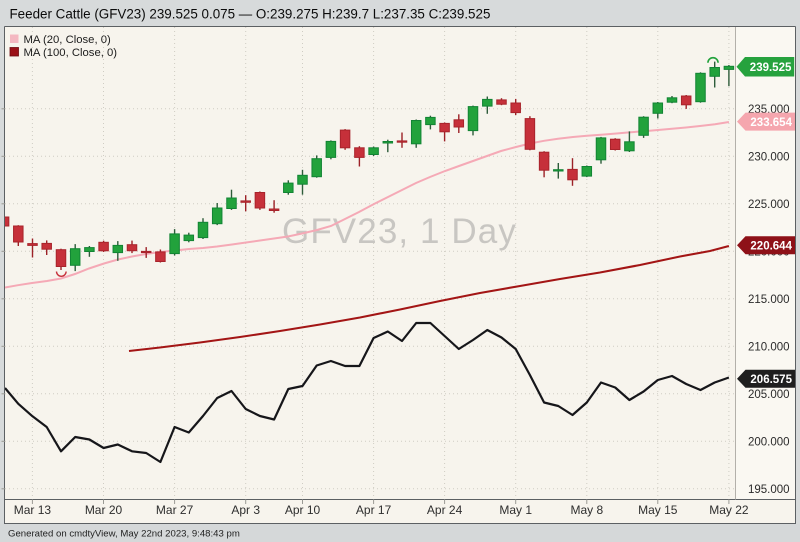  I want to click on svg-text: May 22, so click(729, 510).